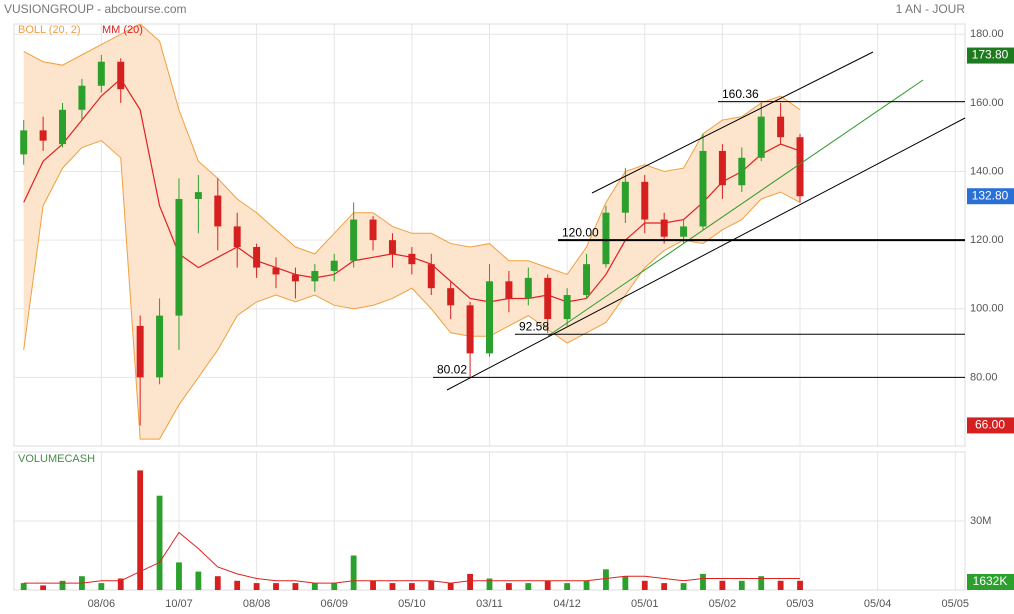 This screenshot has width=1014, height=614. Describe the element at coordinates (334, 604) in the screenshot. I see `x-tick-label: 06/09` at that location.